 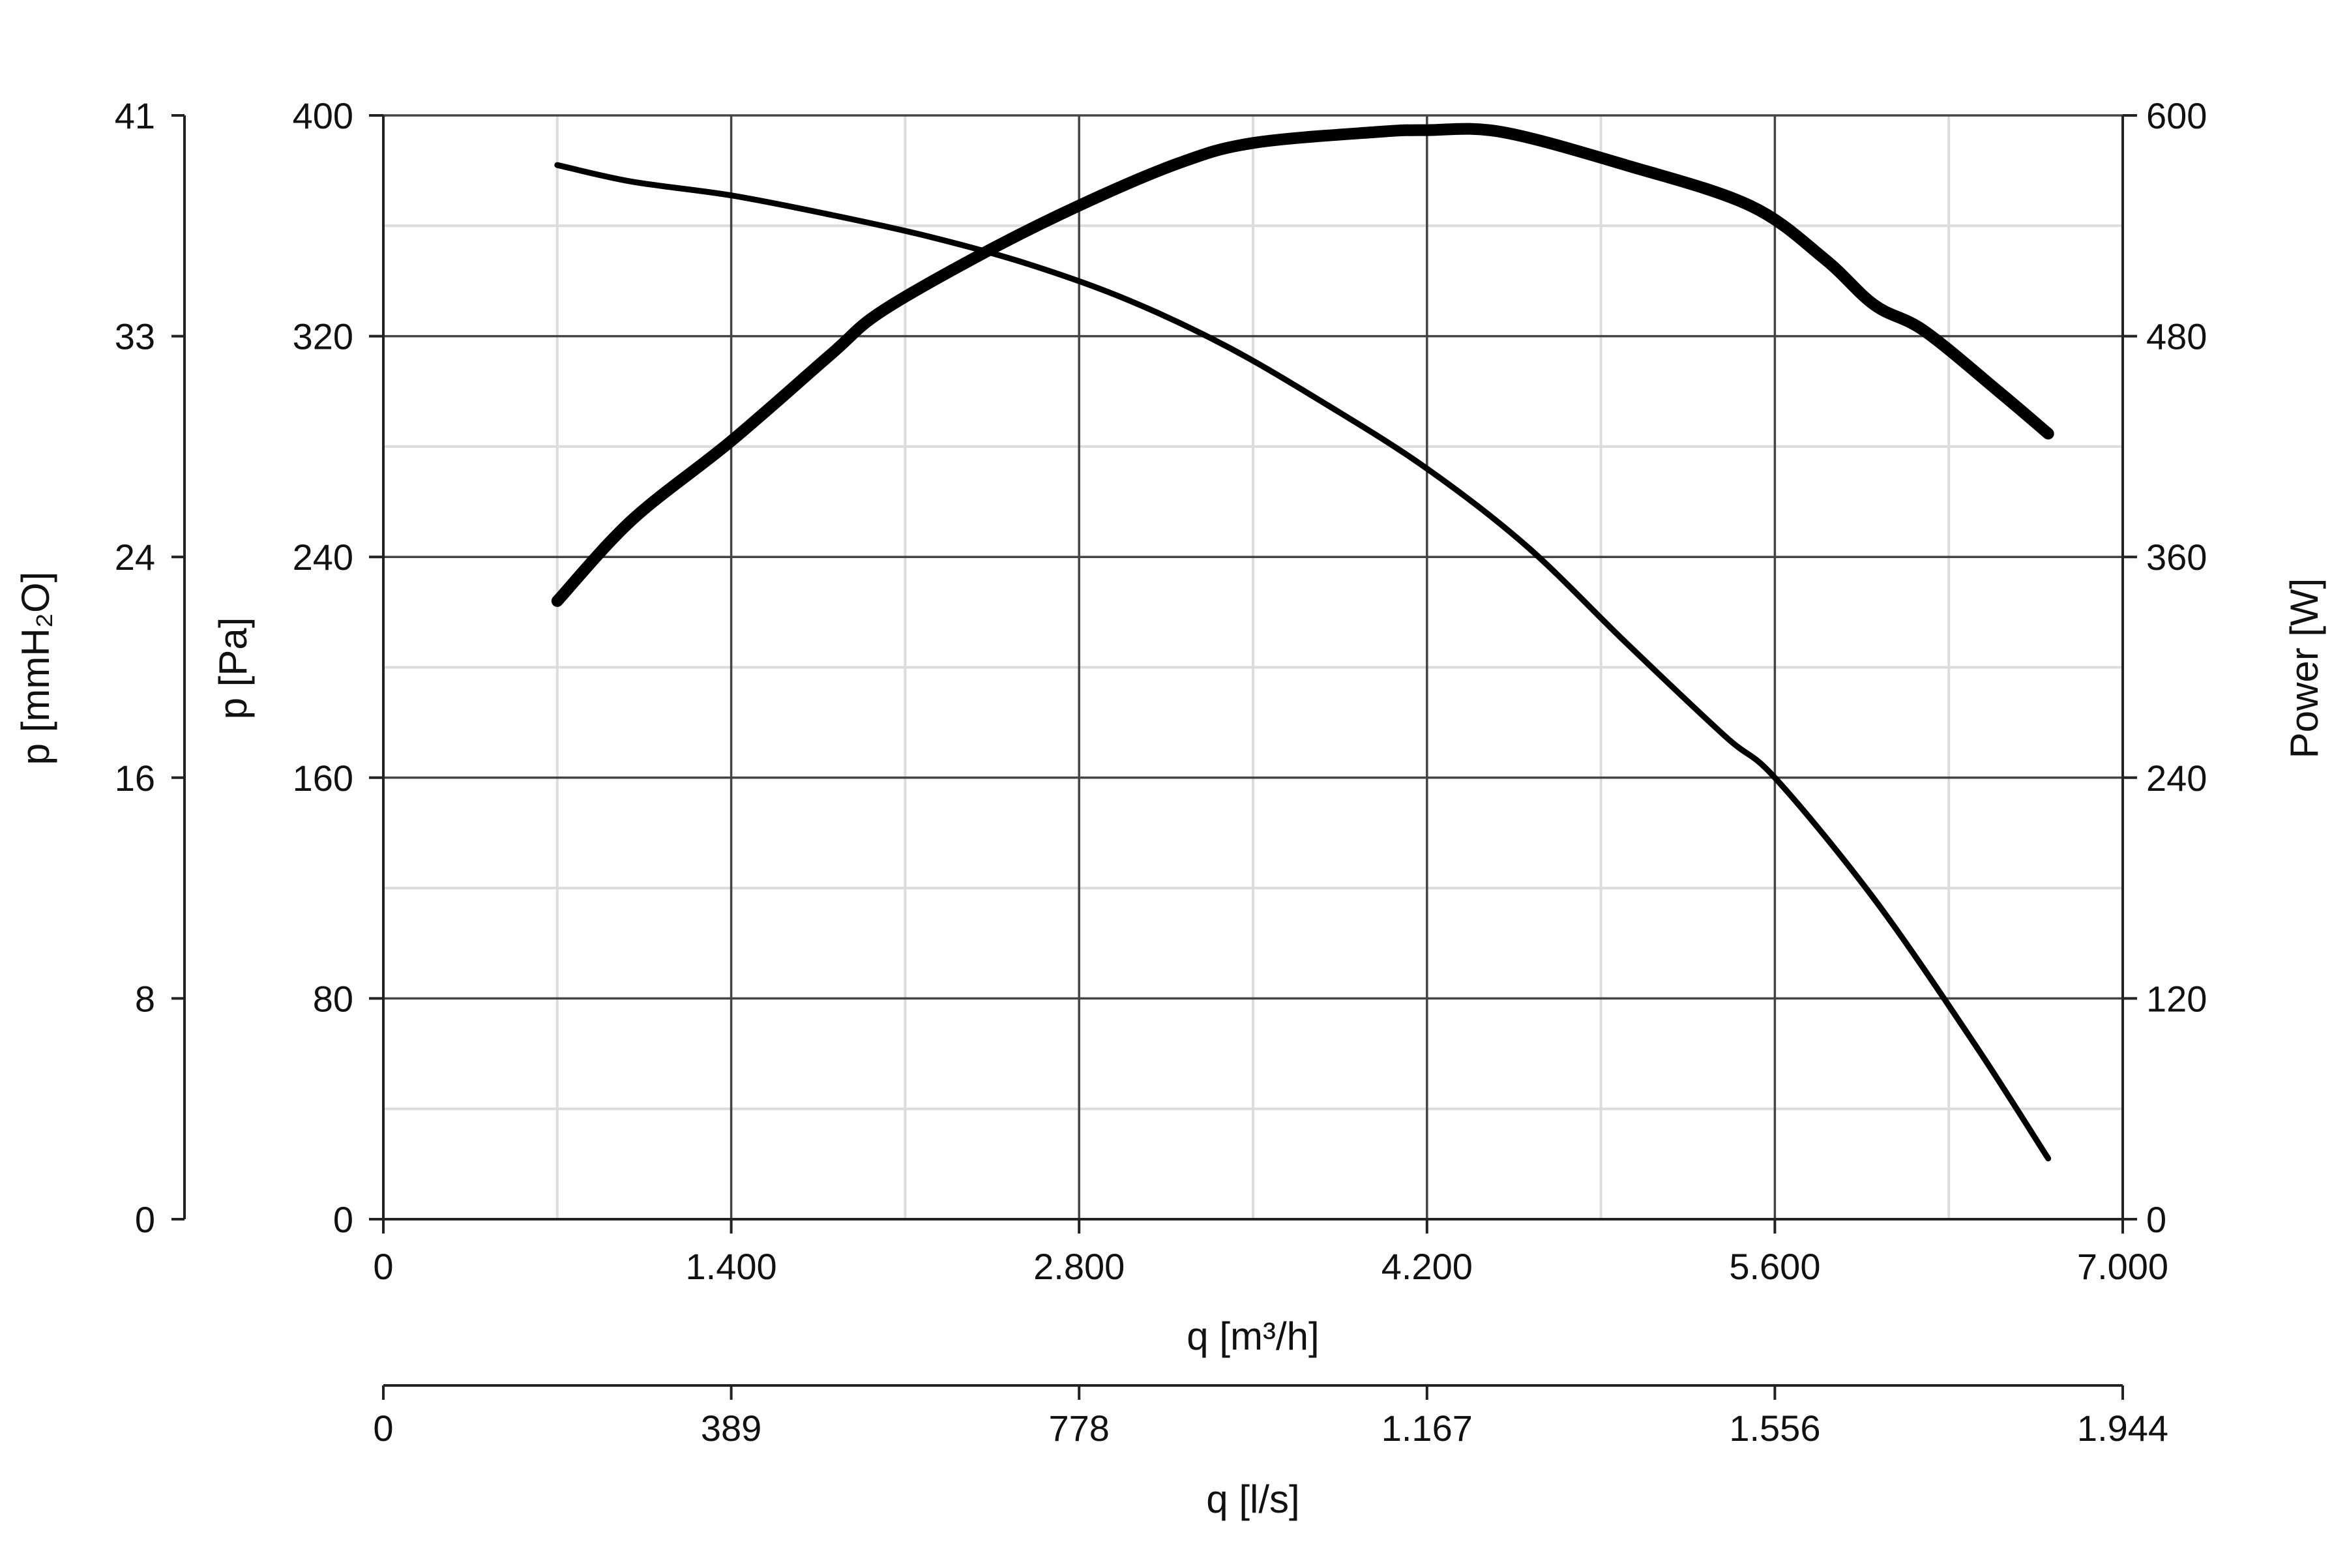 I want to click on x2-tick-label: 0, so click(x=383, y=1428).